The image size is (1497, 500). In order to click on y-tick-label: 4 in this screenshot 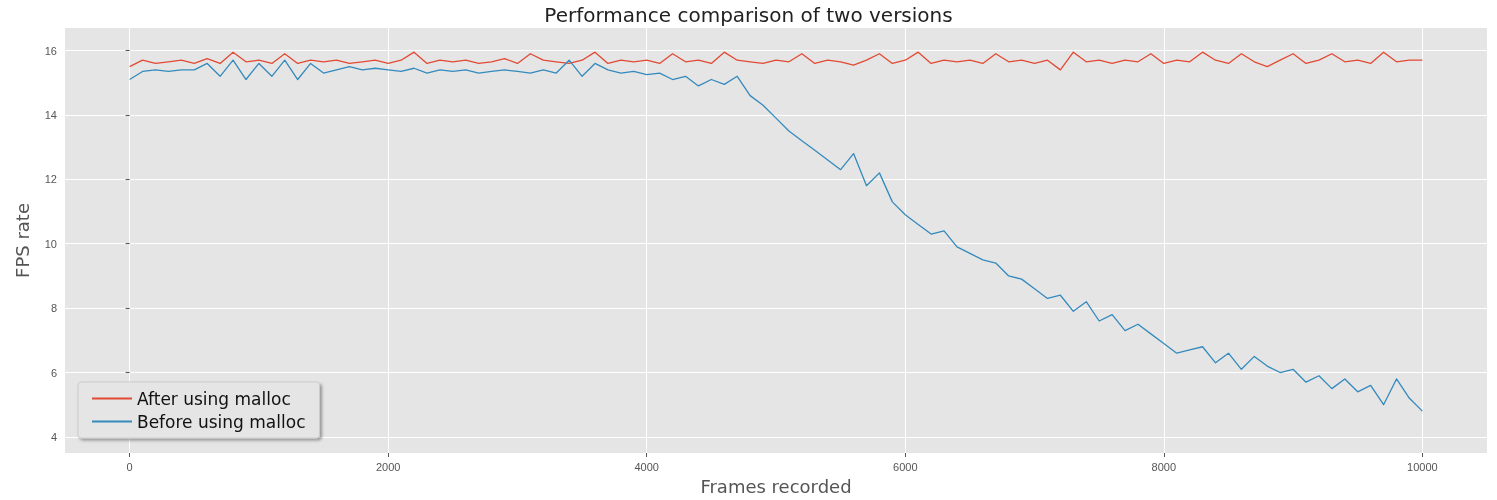, I will do `click(53, 436)`.